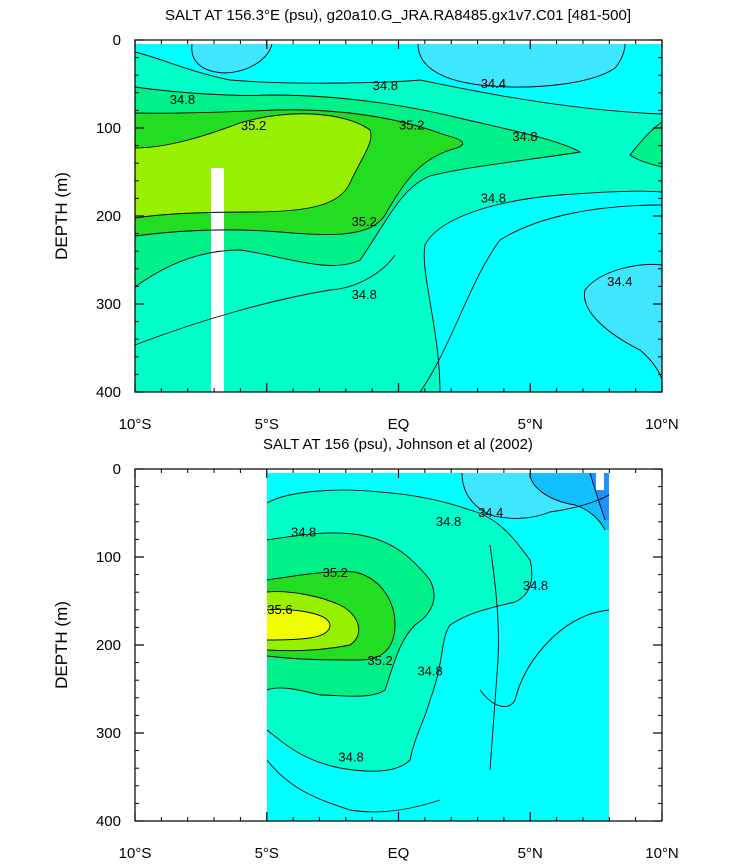 The image size is (732, 868). I want to click on panel-2-contour-labels: 34.4 34.8 34.8 35.2 34.8 35.6 35.2 34.8 34.8, so click(407, 635).